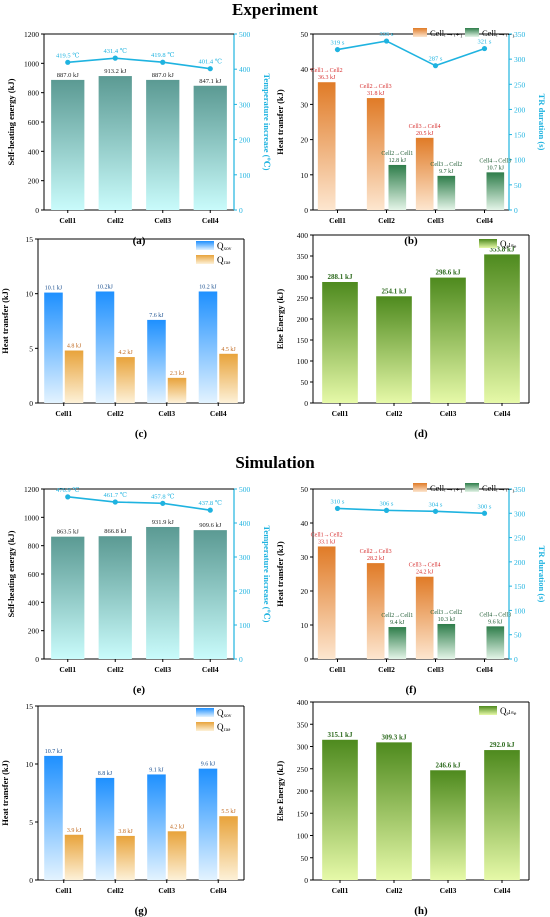 This screenshot has height=917, width=550. I want to click on line-value-label: 336 s, so click(387, 34).